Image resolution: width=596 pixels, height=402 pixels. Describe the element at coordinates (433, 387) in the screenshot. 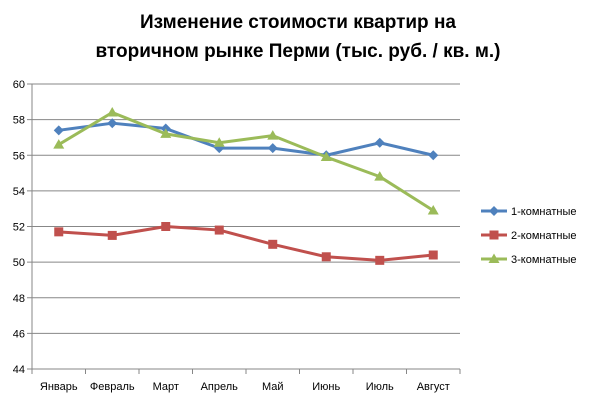

I see `x-tick-label-8: Август` at that location.